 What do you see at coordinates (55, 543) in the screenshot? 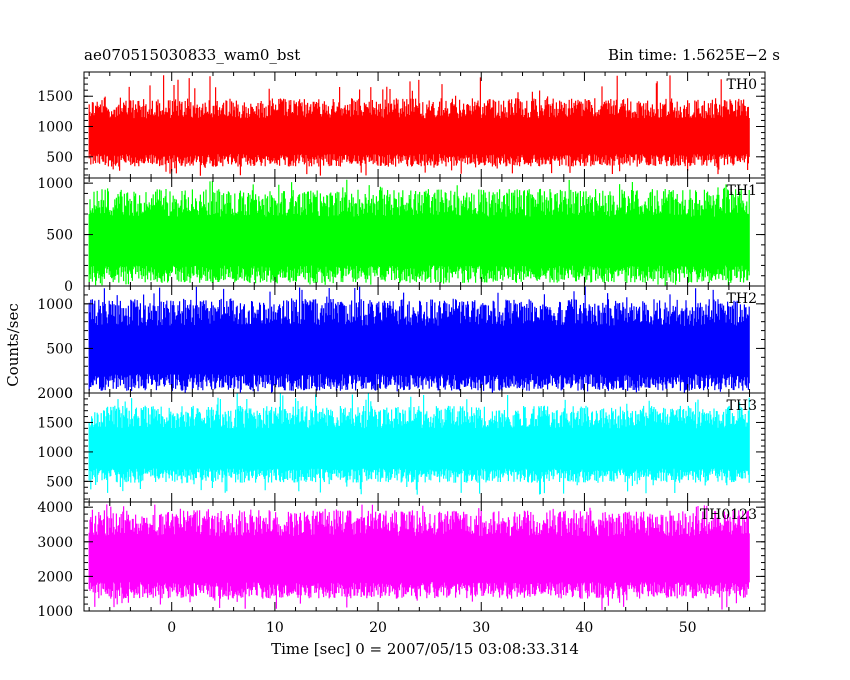
I see `y-tick-label: 3000` at bounding box center [55, 543].